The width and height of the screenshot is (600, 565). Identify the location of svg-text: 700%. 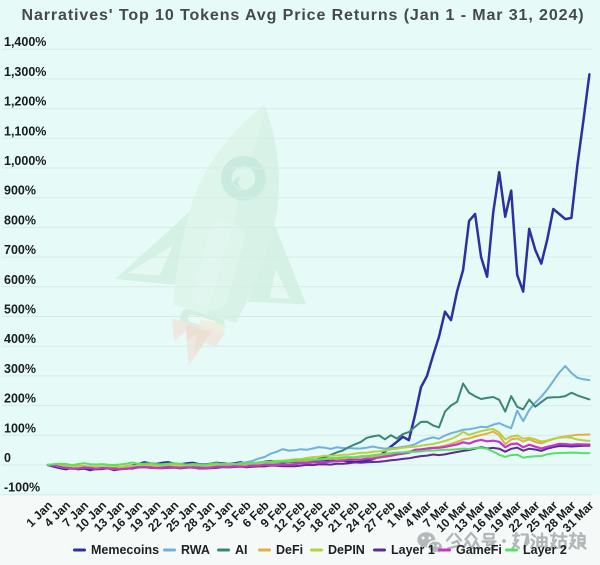
(20, 250).